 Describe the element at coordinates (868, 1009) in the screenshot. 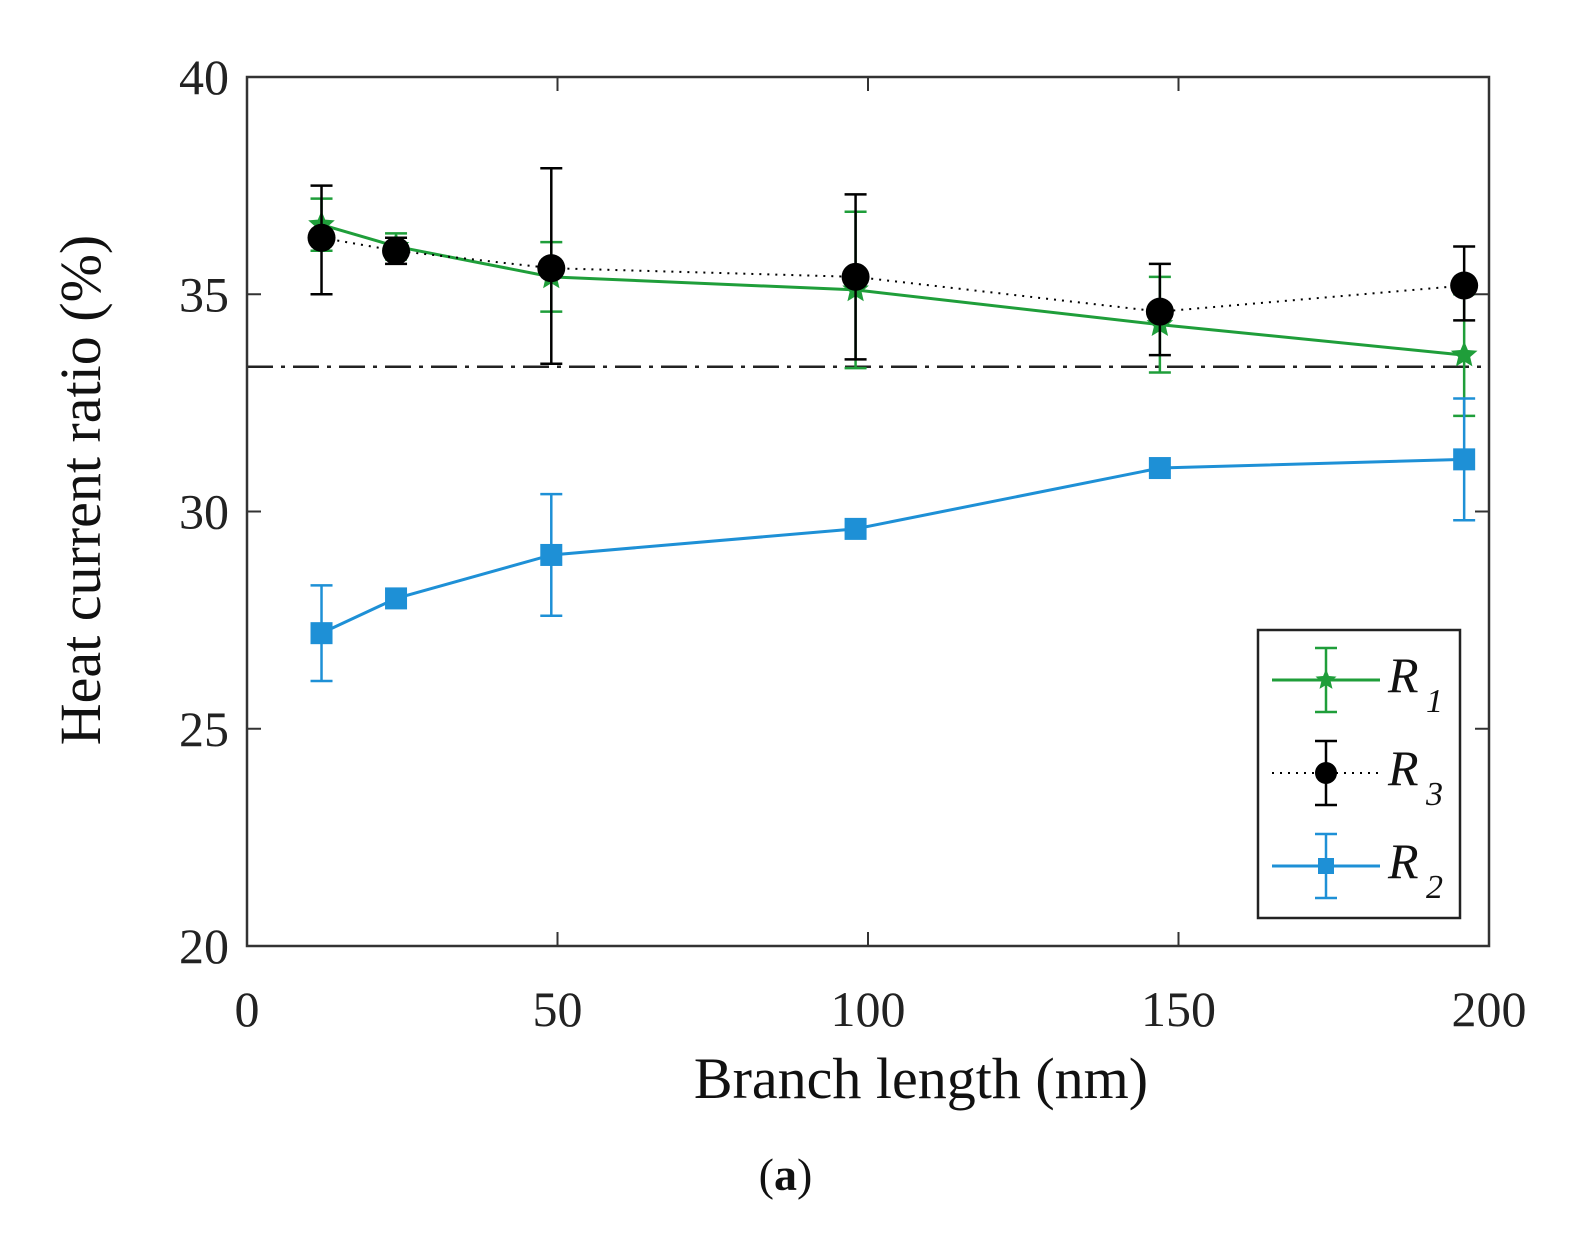

I see `x-tick-label: 100` at that location.